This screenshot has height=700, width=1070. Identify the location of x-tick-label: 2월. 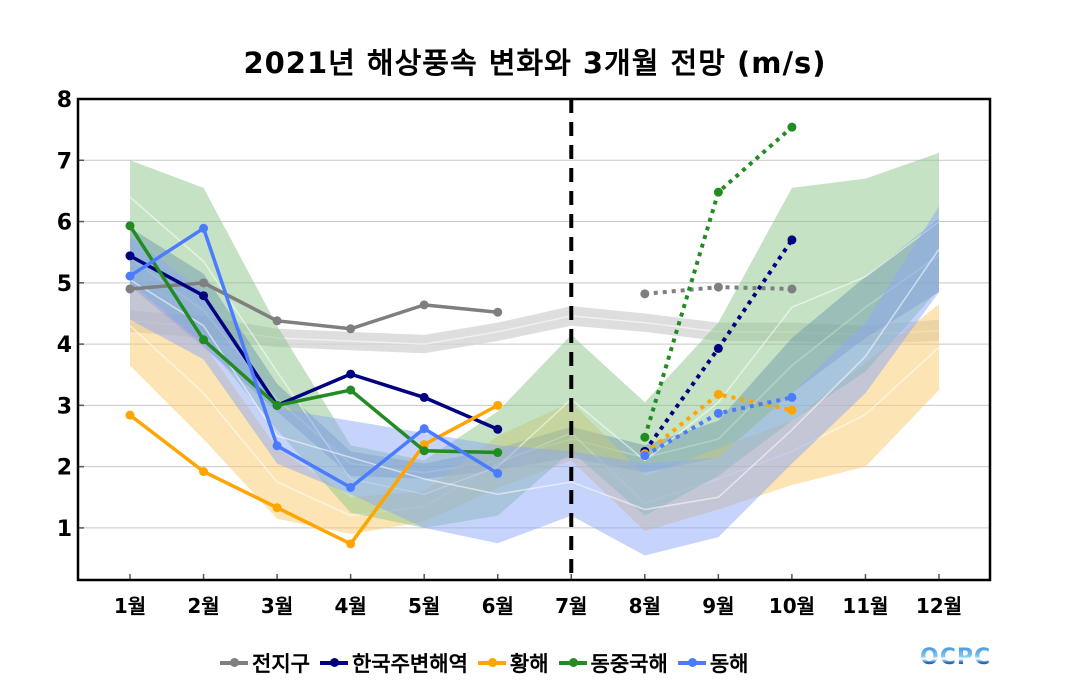
(203, 606).